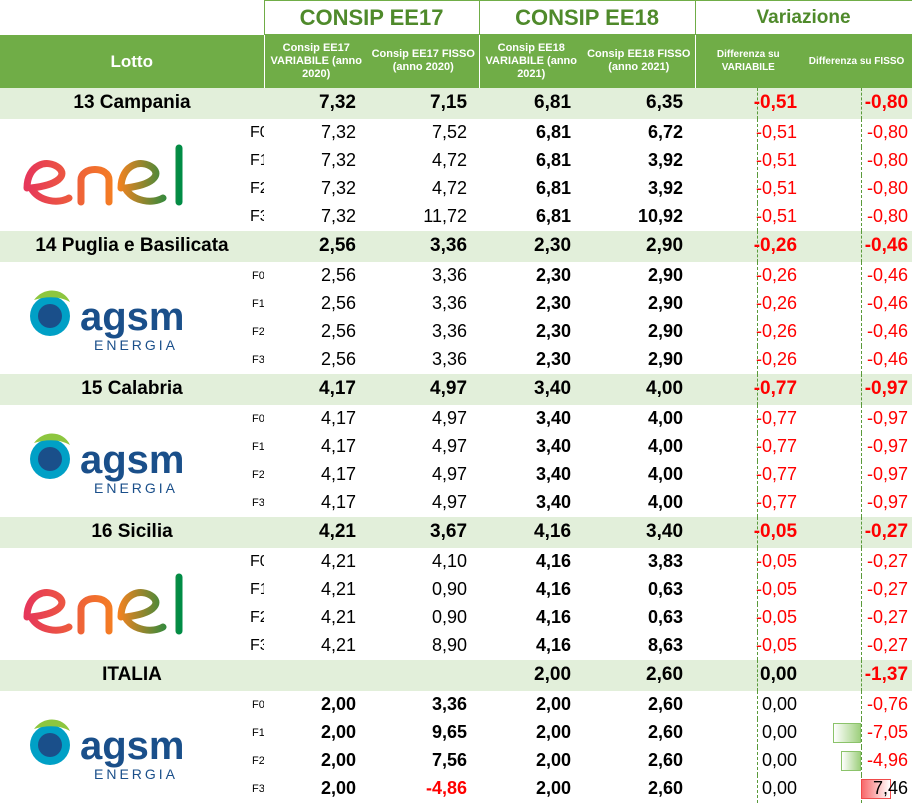  Describe the element at coordinates (456, 502) in the screenshot. I see `fascia-row: F3 4,17 4,97 3,40 4,00 -0,77 -0,97` at that location.